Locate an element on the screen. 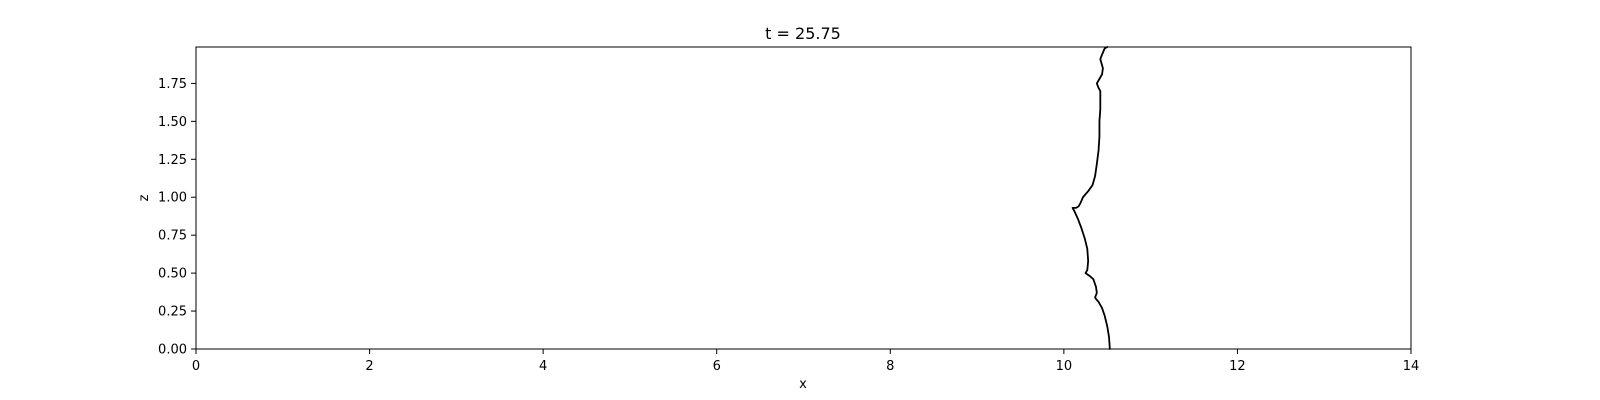 This screenshot has width=1600, height=400. x-tick-label: 2 is located at coordinates (369, 366).